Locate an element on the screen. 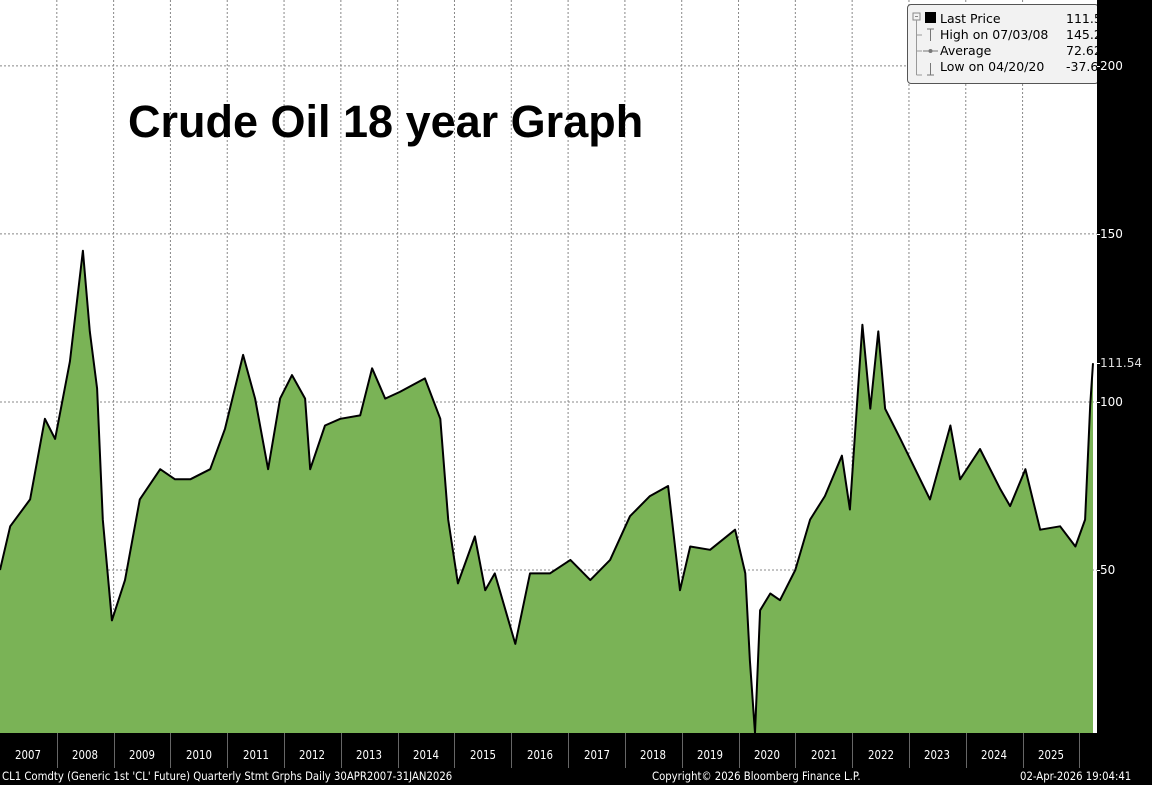  legend-label: Average is located at coordinates (966, 50).